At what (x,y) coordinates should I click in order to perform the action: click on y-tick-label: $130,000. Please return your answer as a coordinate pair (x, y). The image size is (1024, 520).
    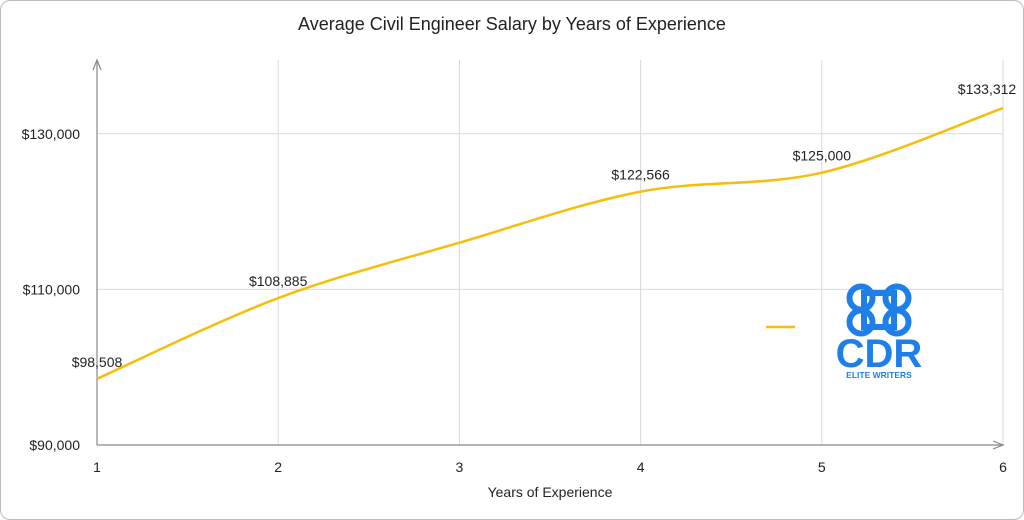
    Looking at the image, I should click on (51, 134).